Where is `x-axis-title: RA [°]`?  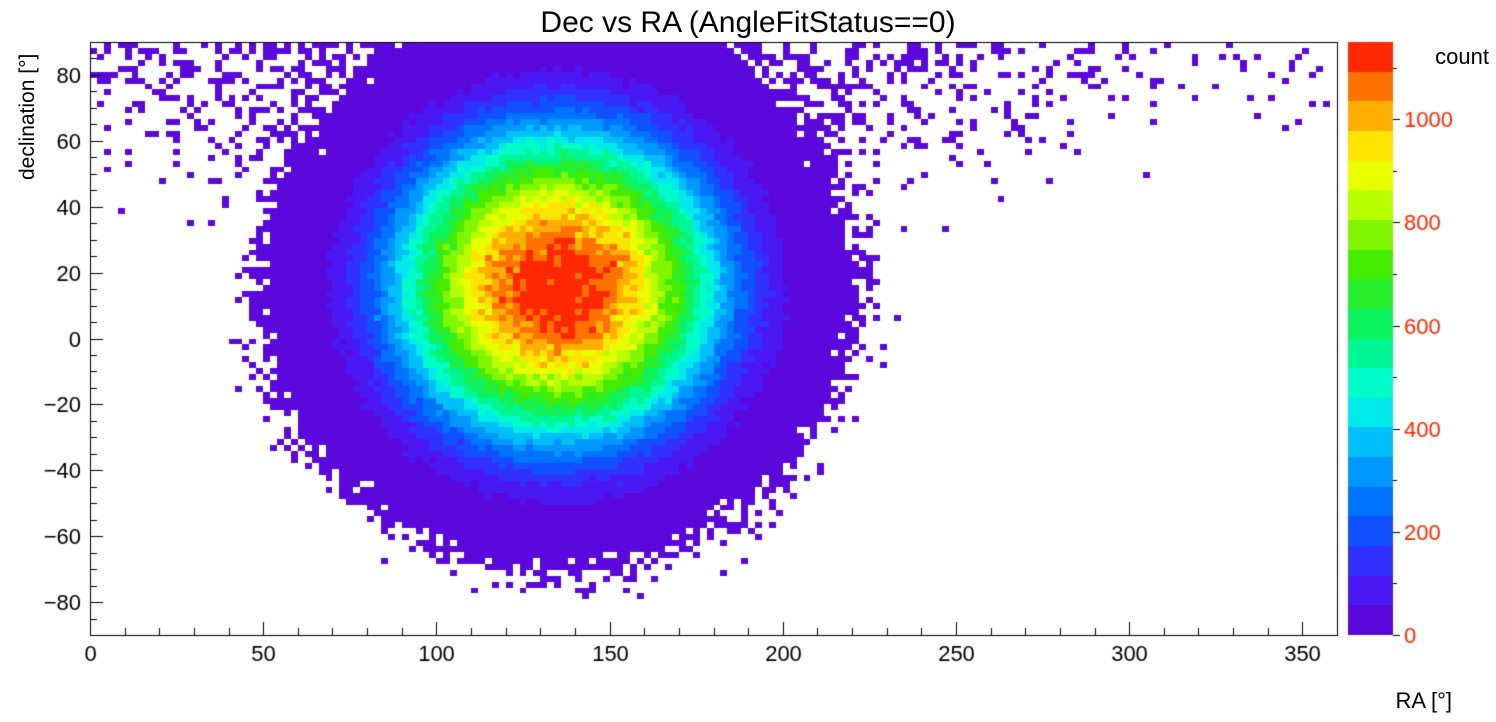 x-axis-title: RA [°] is located at coordinates (1423, 700).